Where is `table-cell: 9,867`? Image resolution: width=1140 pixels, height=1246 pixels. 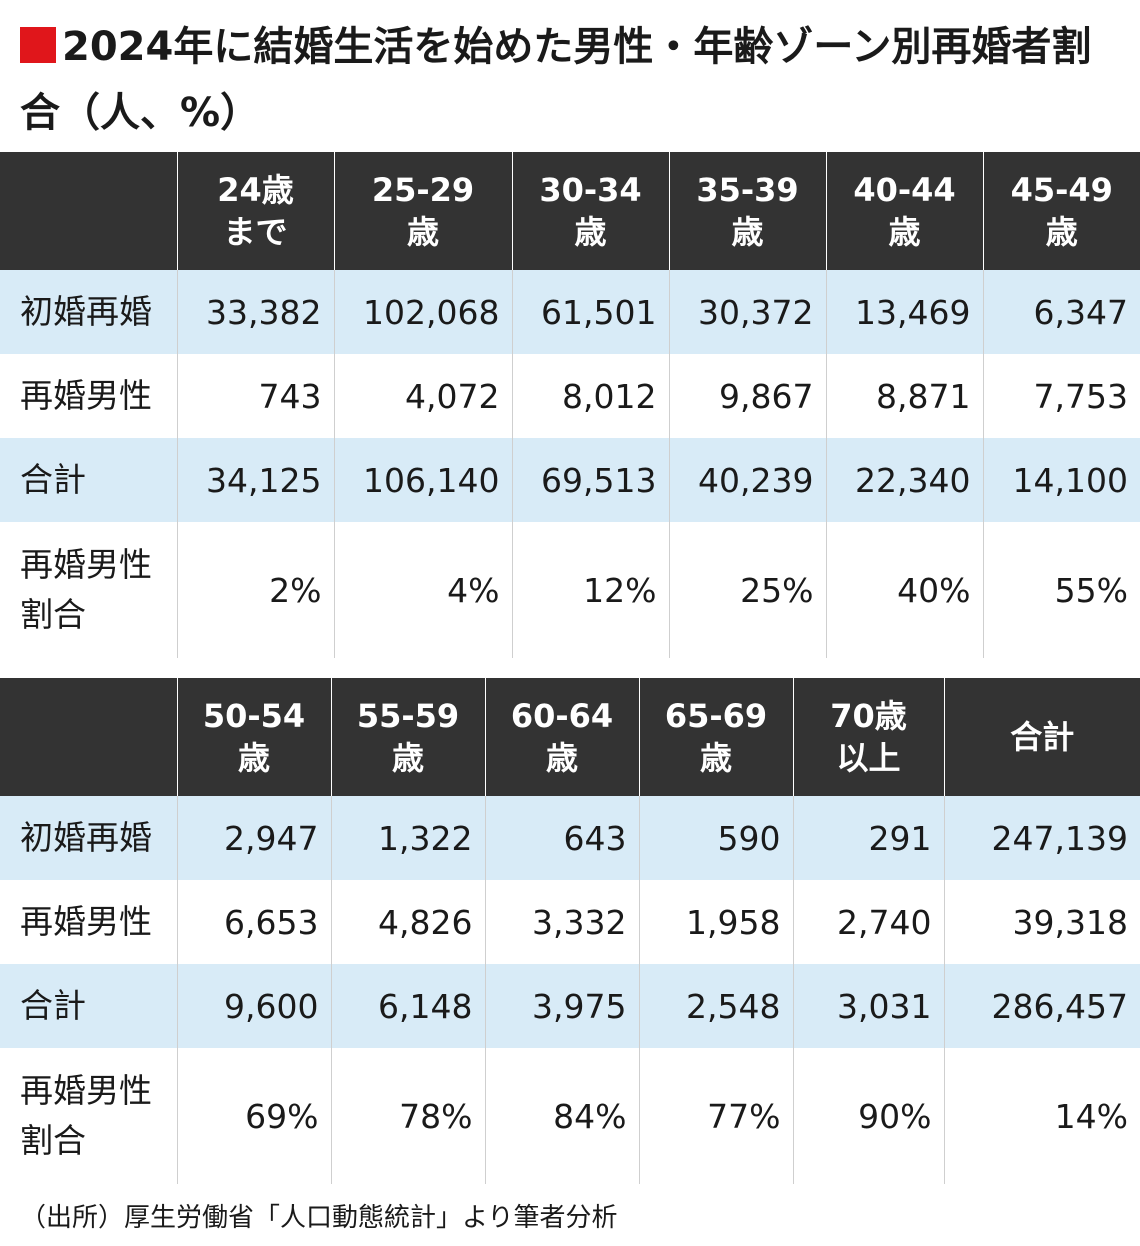
table-cell: 9,867 is located at coordinates (747, 396).